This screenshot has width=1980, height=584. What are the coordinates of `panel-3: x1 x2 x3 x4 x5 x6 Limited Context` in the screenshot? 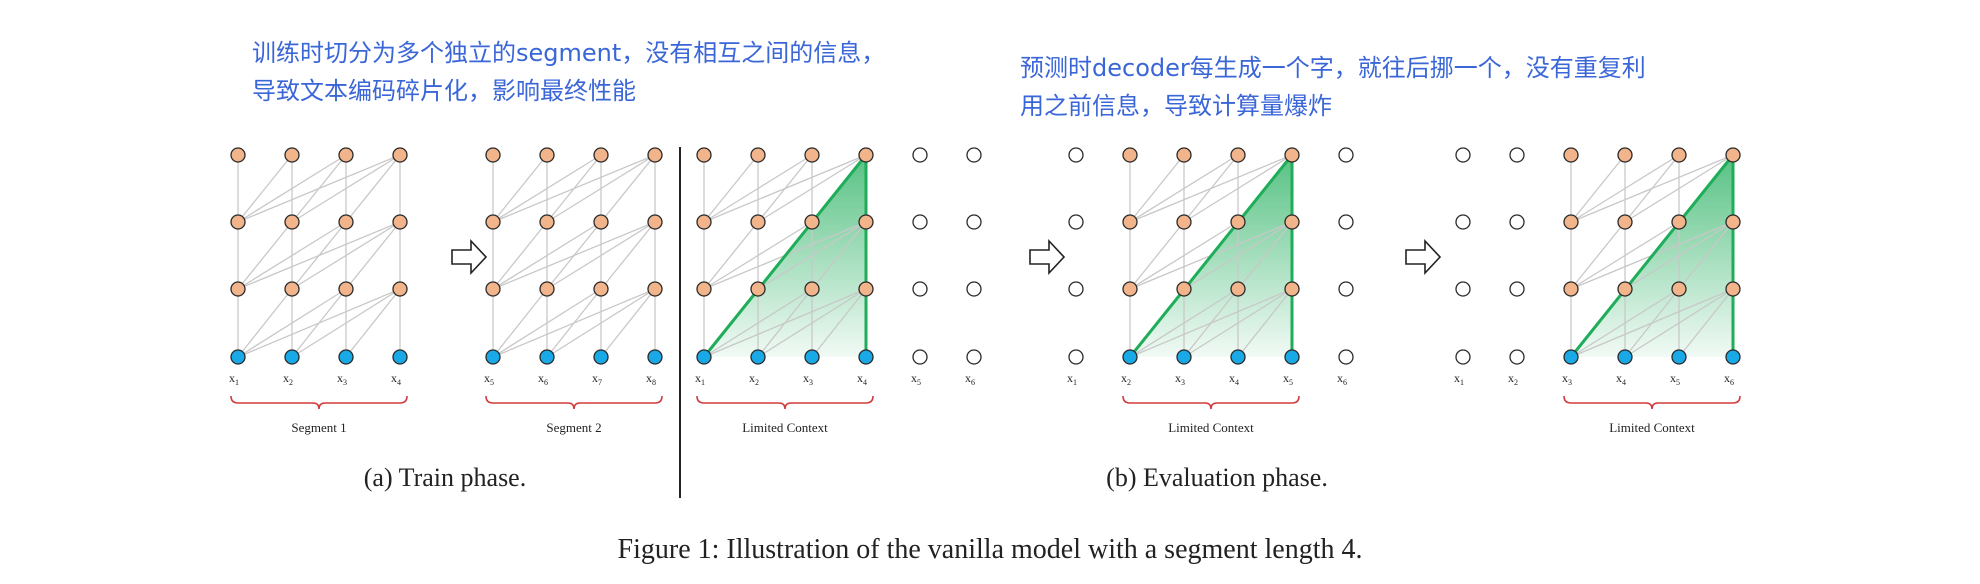 It's located at (838, 291).